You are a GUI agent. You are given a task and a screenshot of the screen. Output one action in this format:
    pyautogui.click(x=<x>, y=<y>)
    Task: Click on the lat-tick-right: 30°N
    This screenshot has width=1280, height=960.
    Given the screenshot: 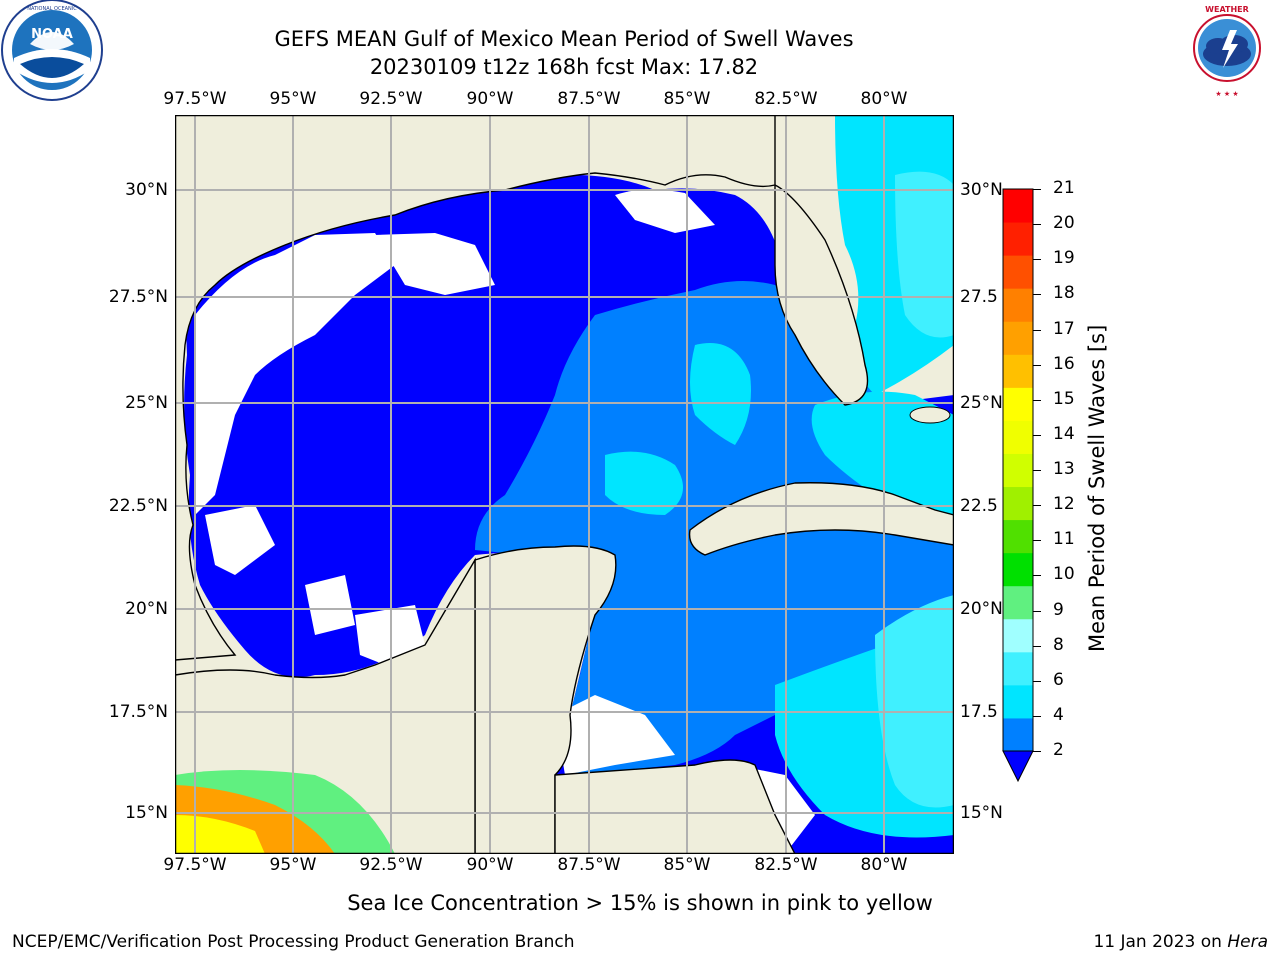 What is the action you would take?
    pyautogui.click(x=981, y=190)
    